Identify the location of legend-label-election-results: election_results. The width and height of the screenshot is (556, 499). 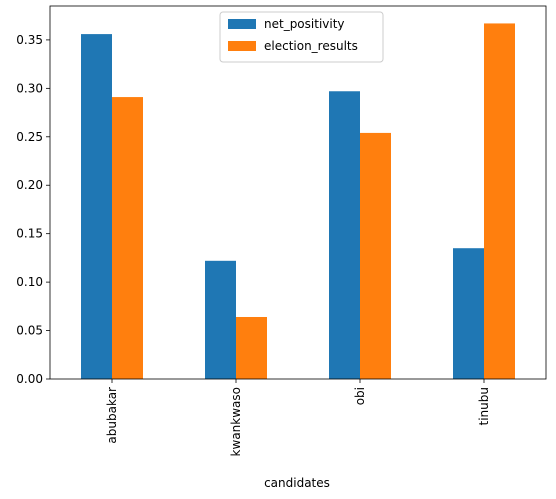
(311, 46).